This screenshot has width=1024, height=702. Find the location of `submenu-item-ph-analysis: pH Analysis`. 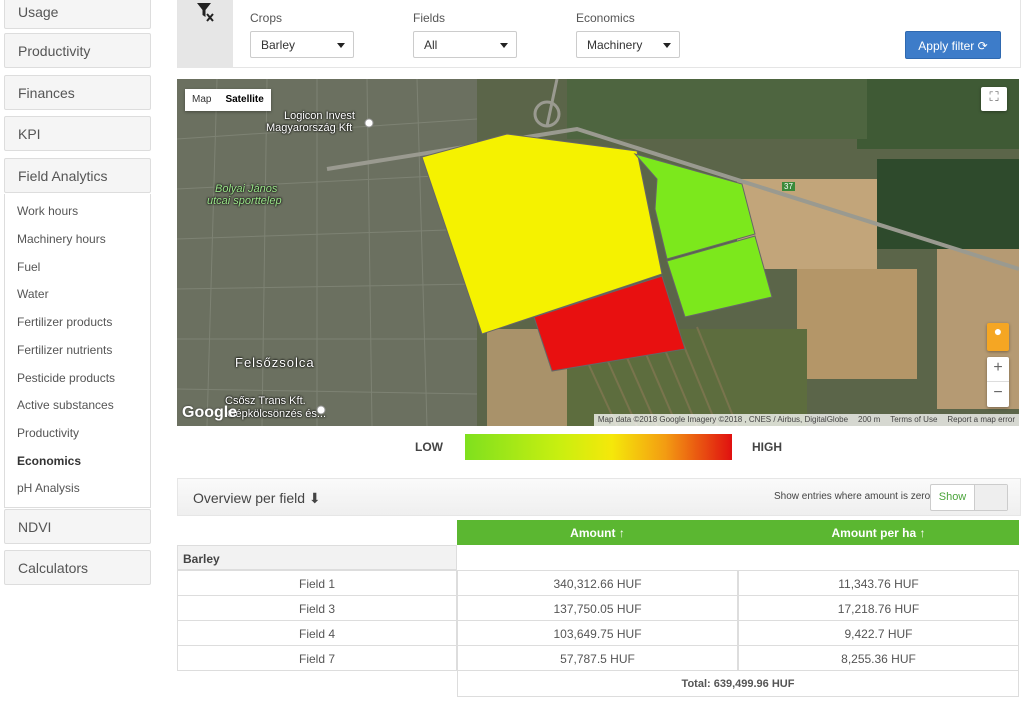

submenu-item-ph-analysis: pH Analysis is located at coordinates (48, 488).